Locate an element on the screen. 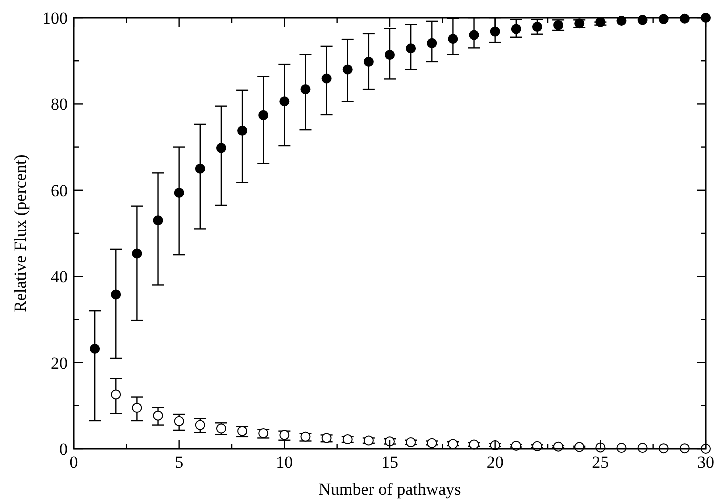 Image resolution: width=720 pixels, height=502 pixels. x-axis-title: Number of pathways is located at coordinates (390, 489).